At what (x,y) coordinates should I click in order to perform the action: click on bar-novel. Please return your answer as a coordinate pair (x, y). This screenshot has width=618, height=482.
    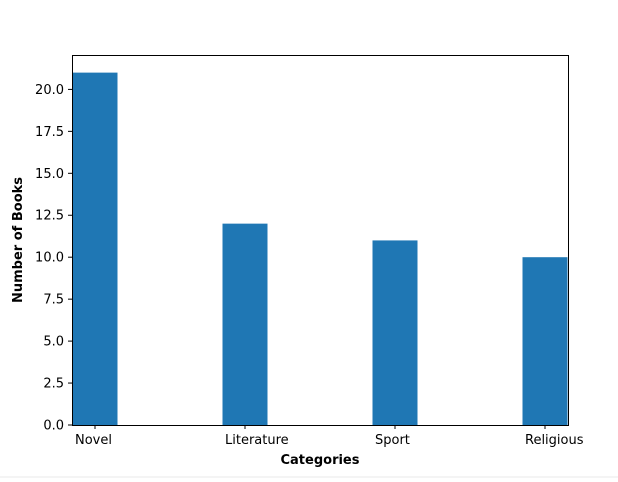
    Looking at the image, I should click on (95, 248).